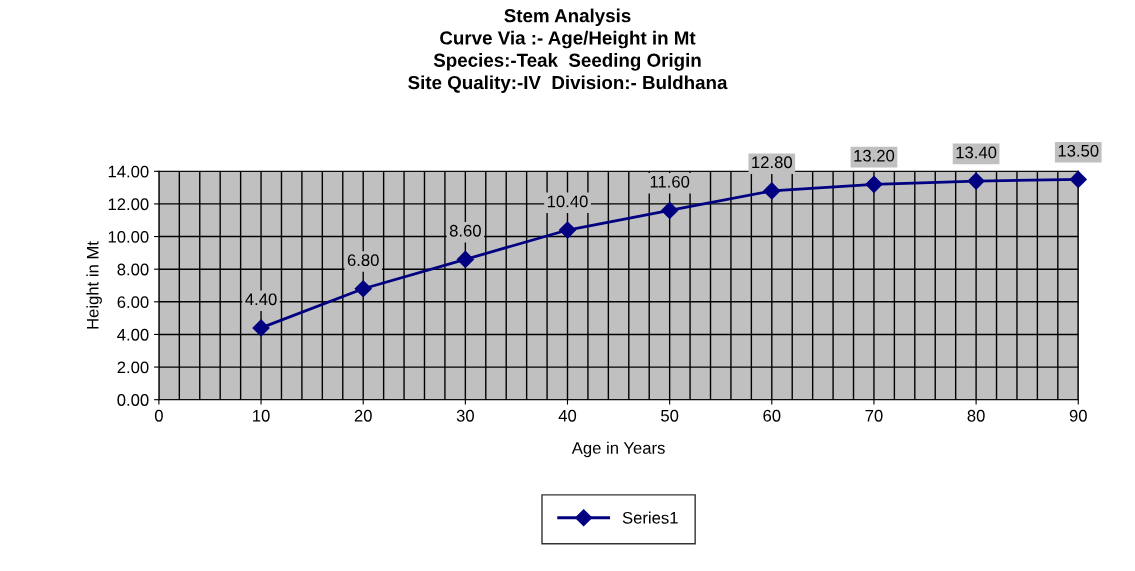  I want to click on x-tick-label: 40, so click(567, 415).